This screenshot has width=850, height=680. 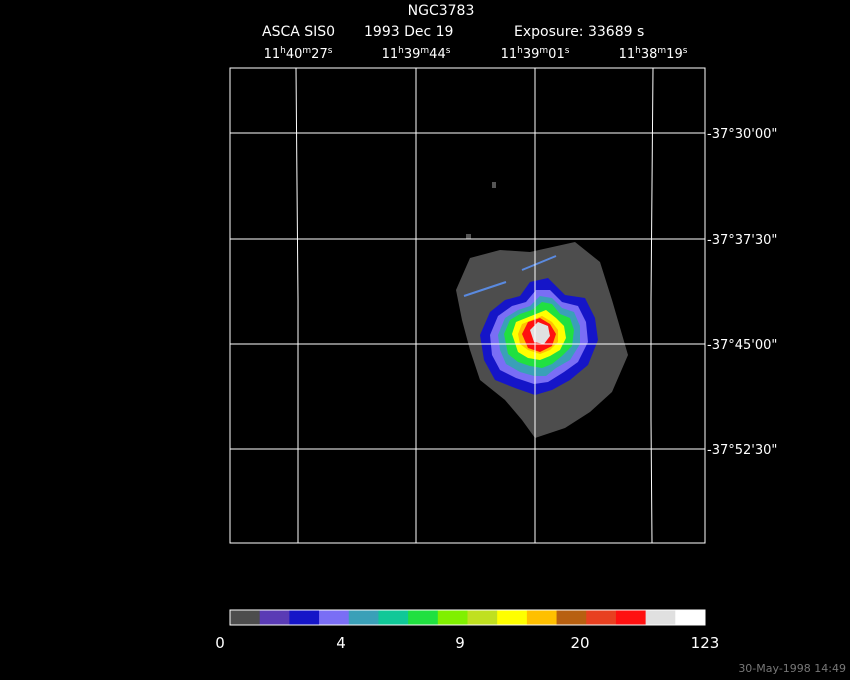 I want to click on dec-labels: -37°30'00" -37°37'30" -37°45'00" -37°52'30", so click(x=742, y=292).